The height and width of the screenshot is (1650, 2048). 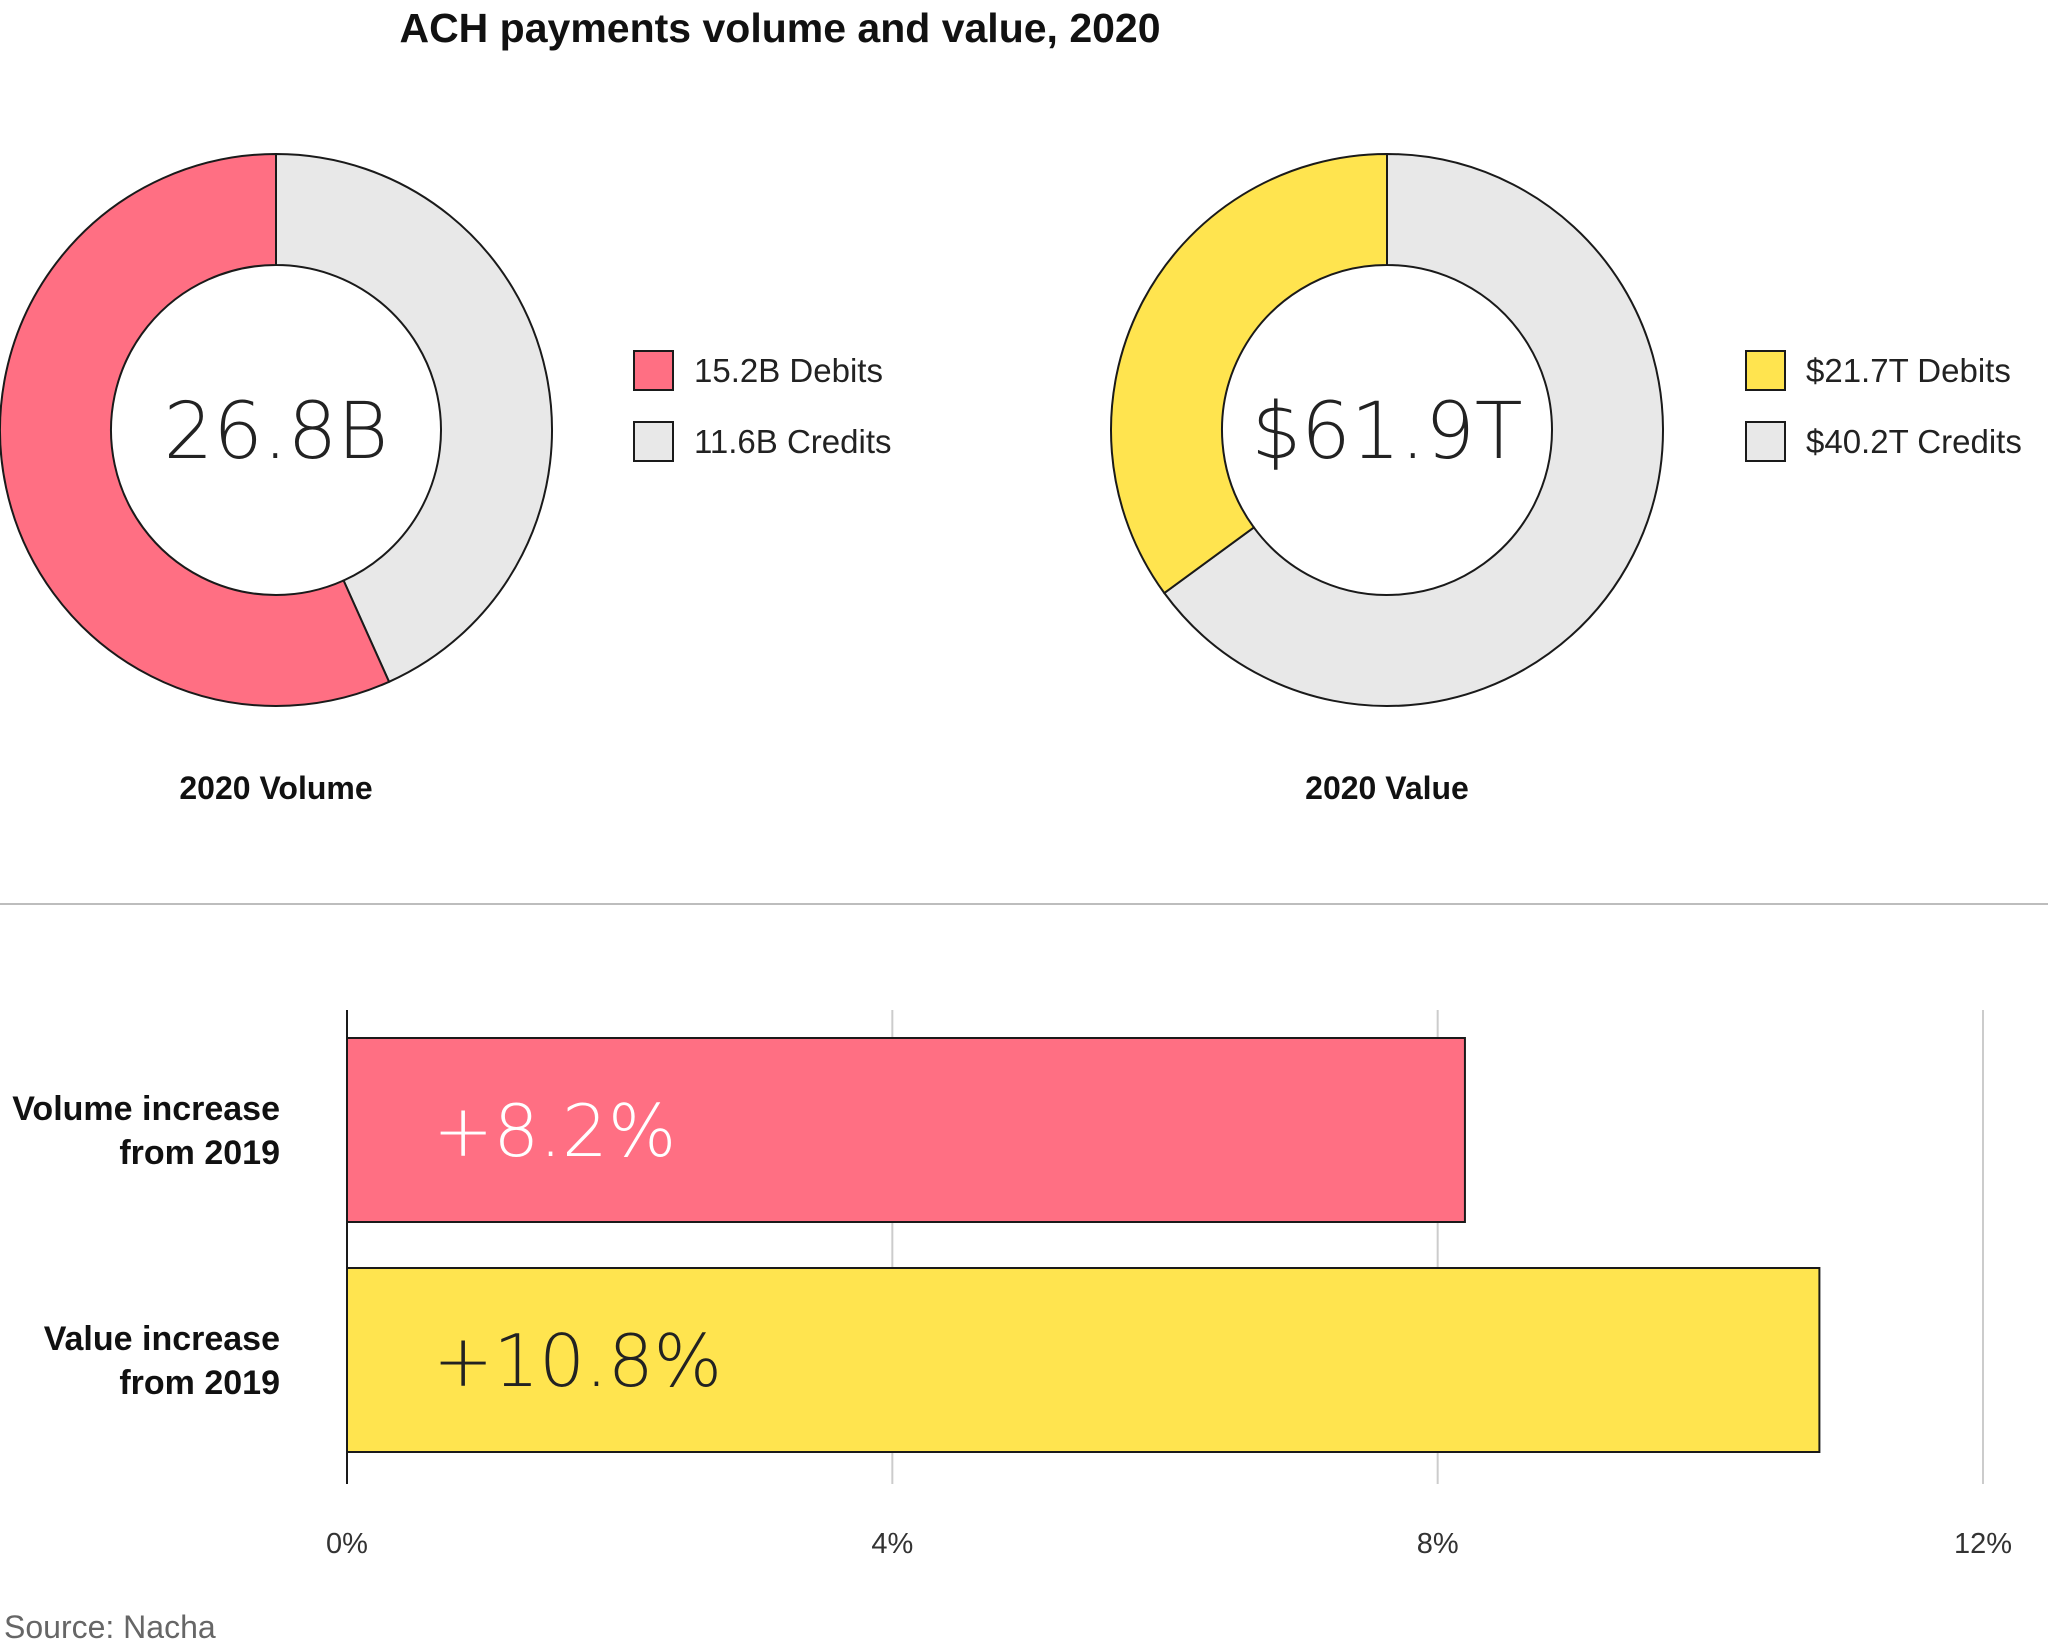 I want to click on bar-value-label: +8.2%, so click(x=554, y=1131).